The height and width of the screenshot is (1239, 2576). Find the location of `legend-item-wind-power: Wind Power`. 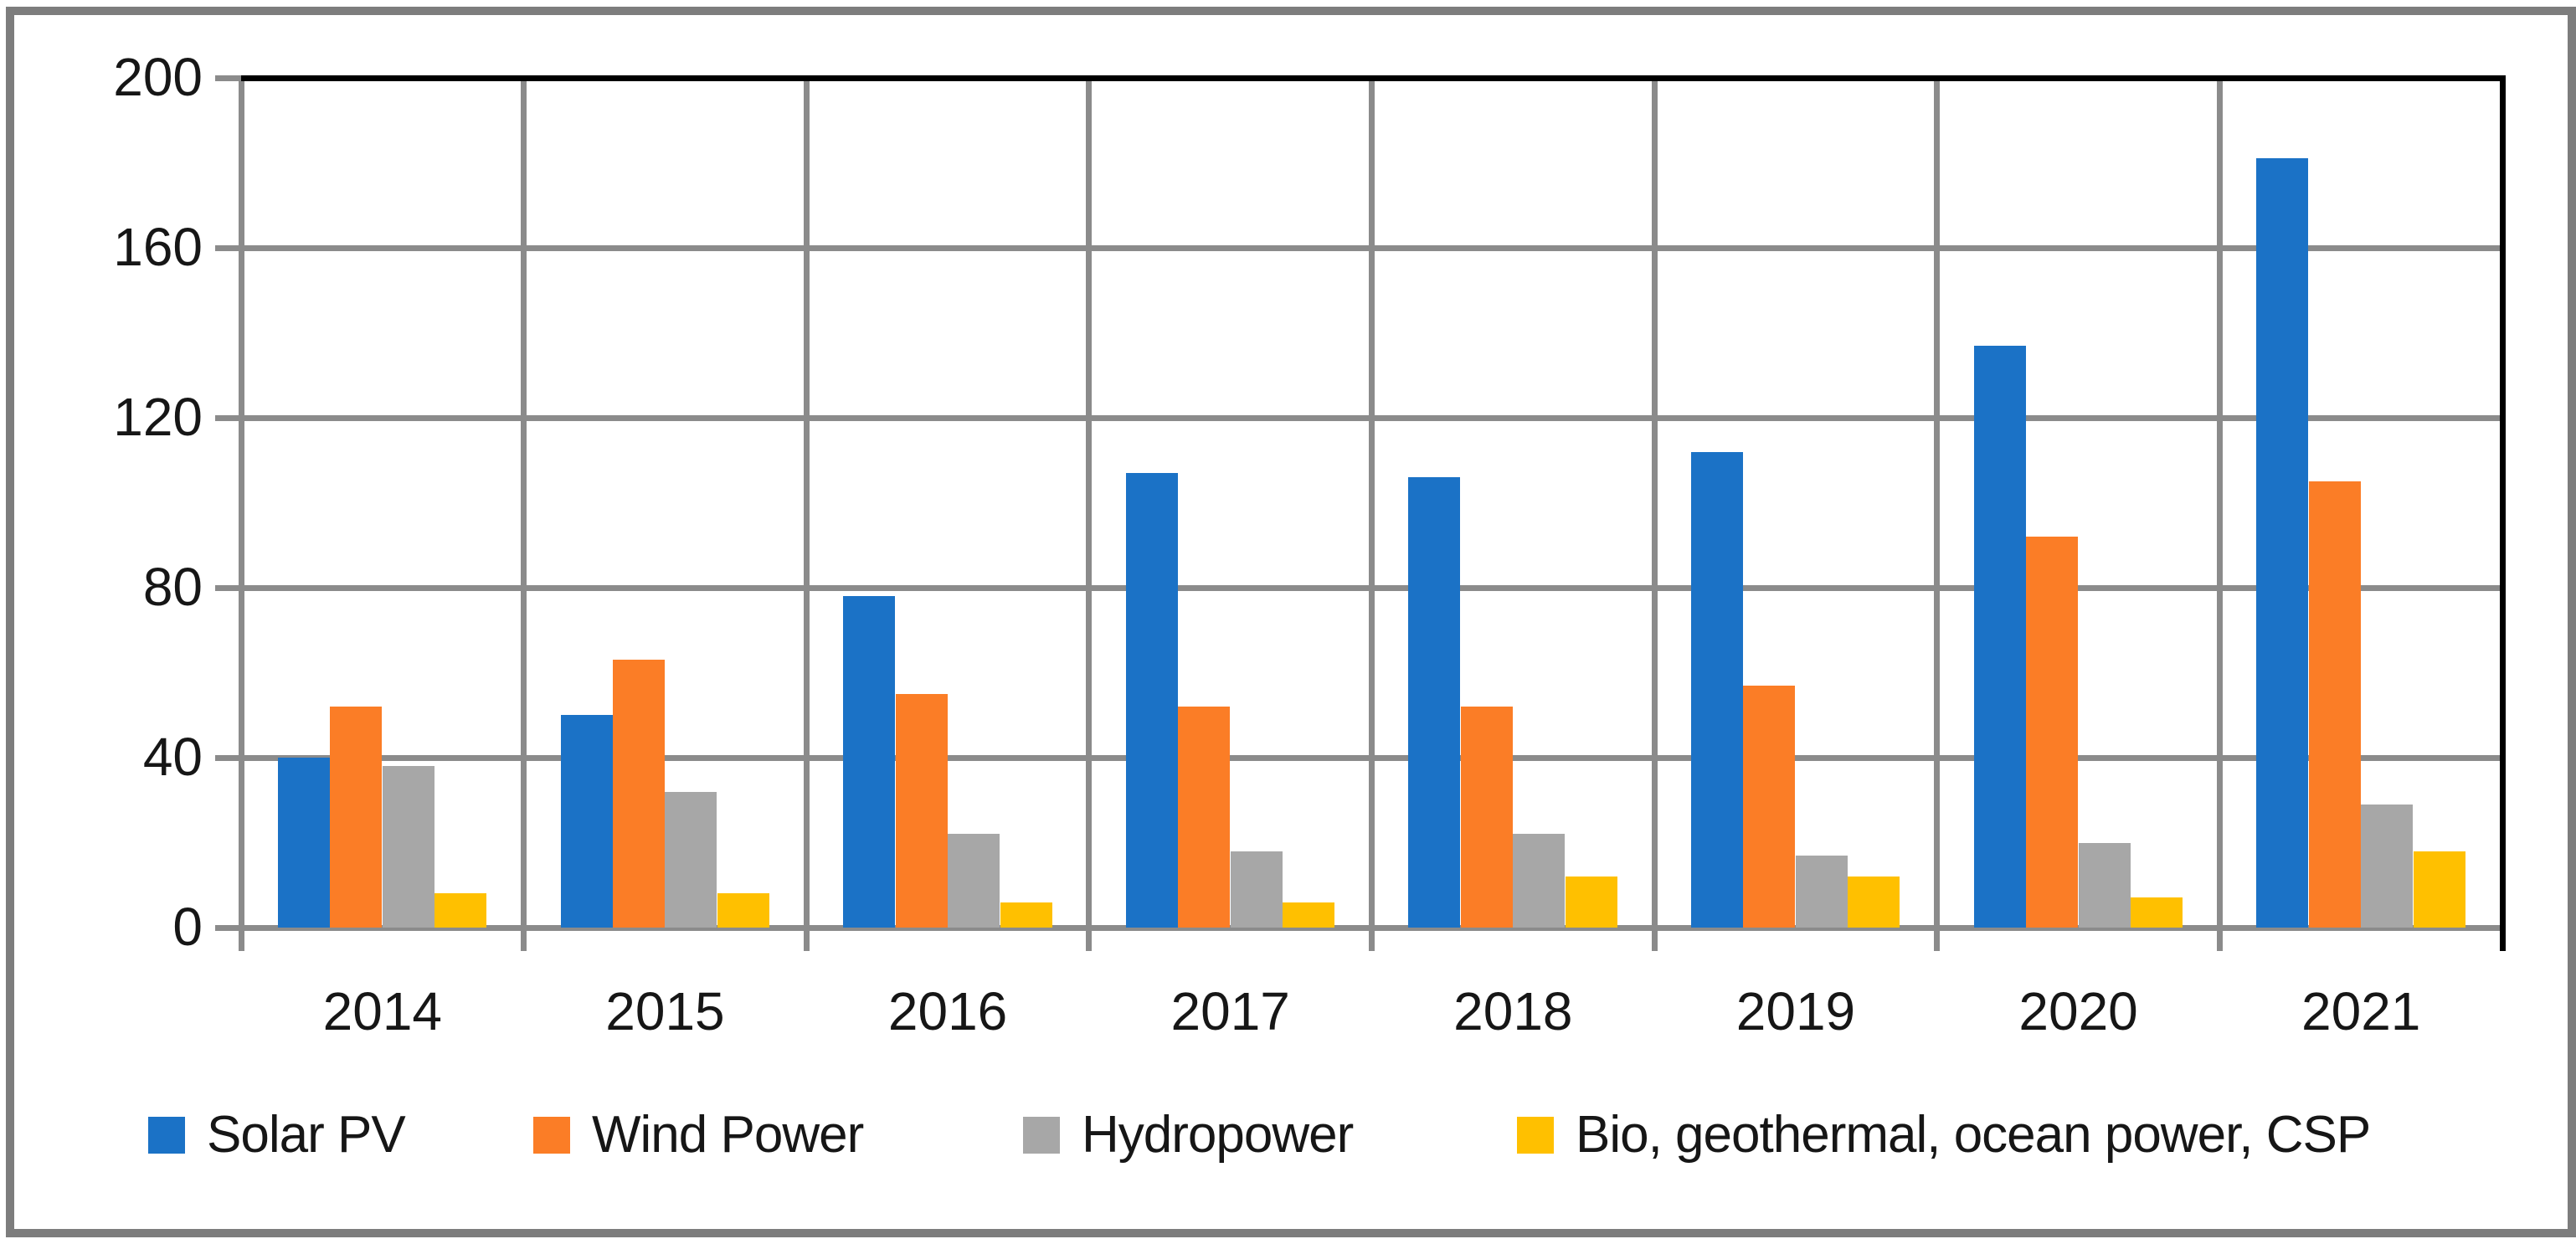

legend-item-wind-power: Wind Power is located at coordinates (699, 1135).